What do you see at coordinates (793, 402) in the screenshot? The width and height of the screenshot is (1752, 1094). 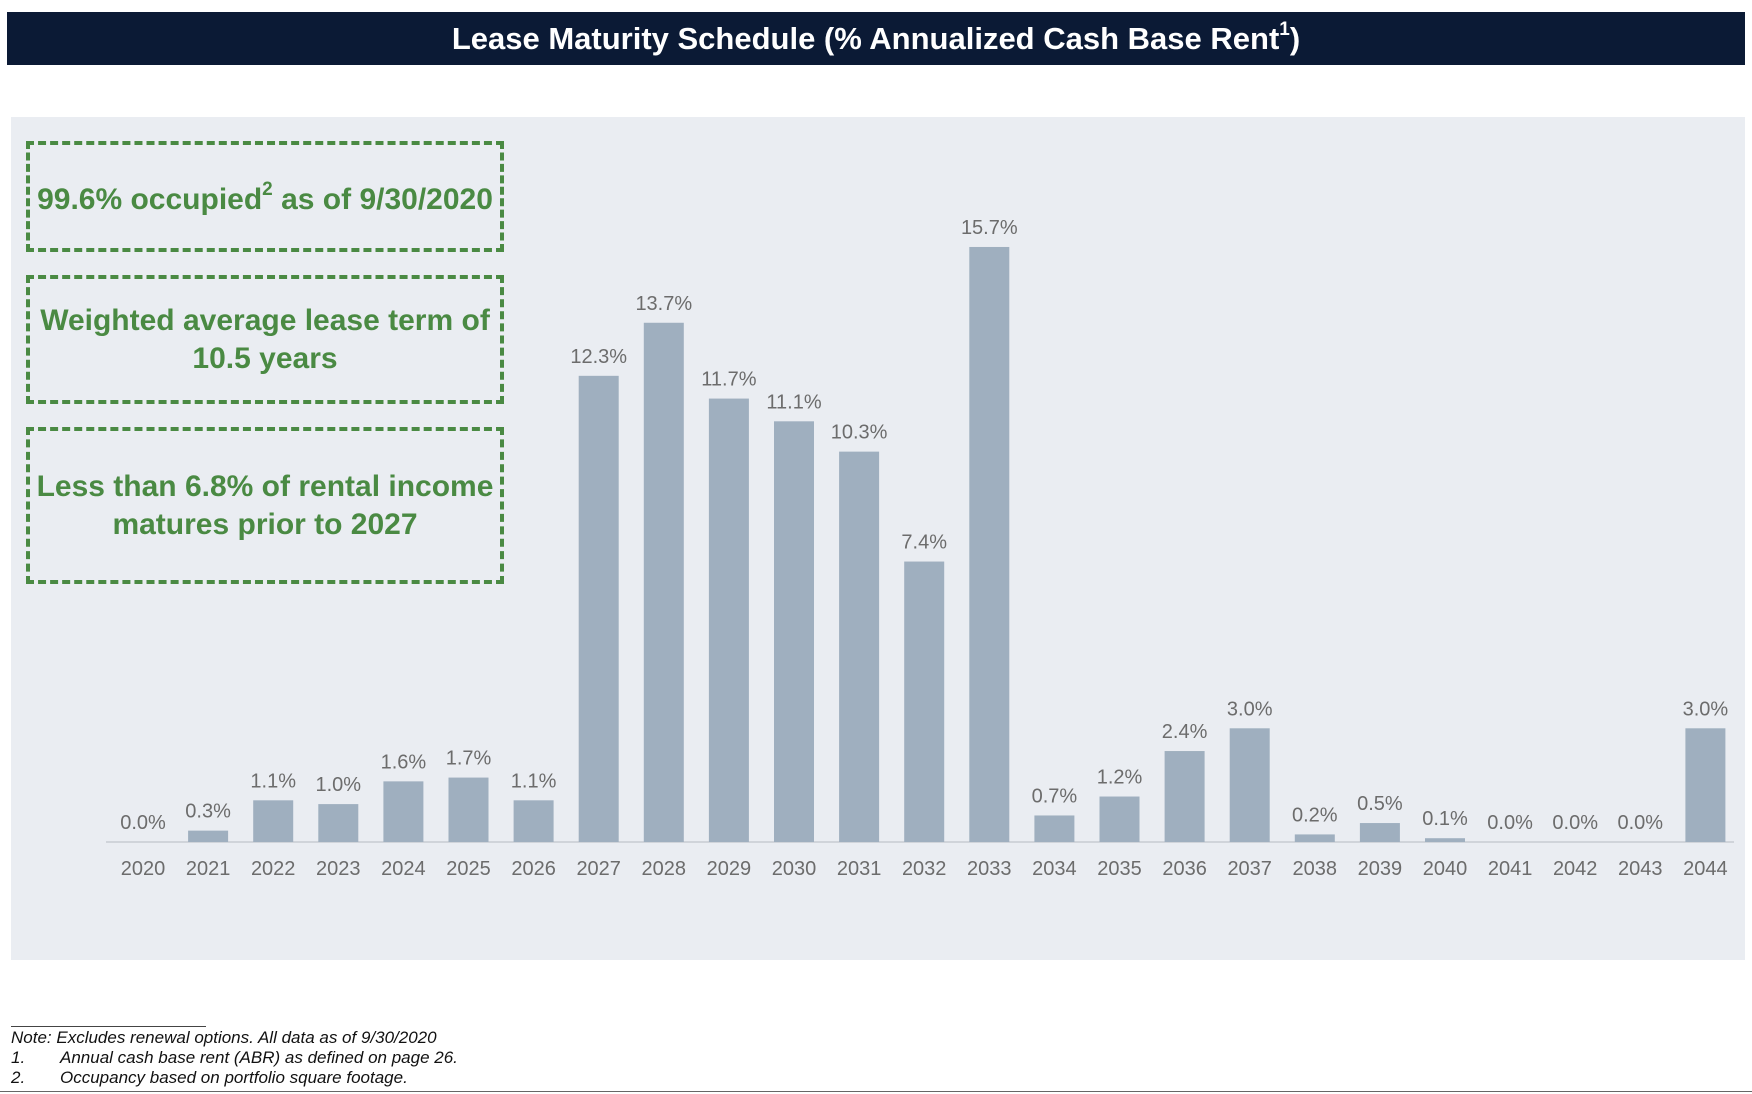 I see `data-label-2030: 11.1%` at bounding box center [793, 402].